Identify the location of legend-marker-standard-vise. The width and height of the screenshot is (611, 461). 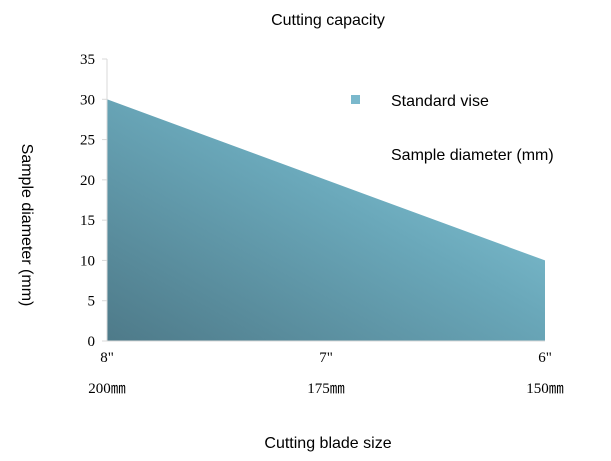
(355, 99).